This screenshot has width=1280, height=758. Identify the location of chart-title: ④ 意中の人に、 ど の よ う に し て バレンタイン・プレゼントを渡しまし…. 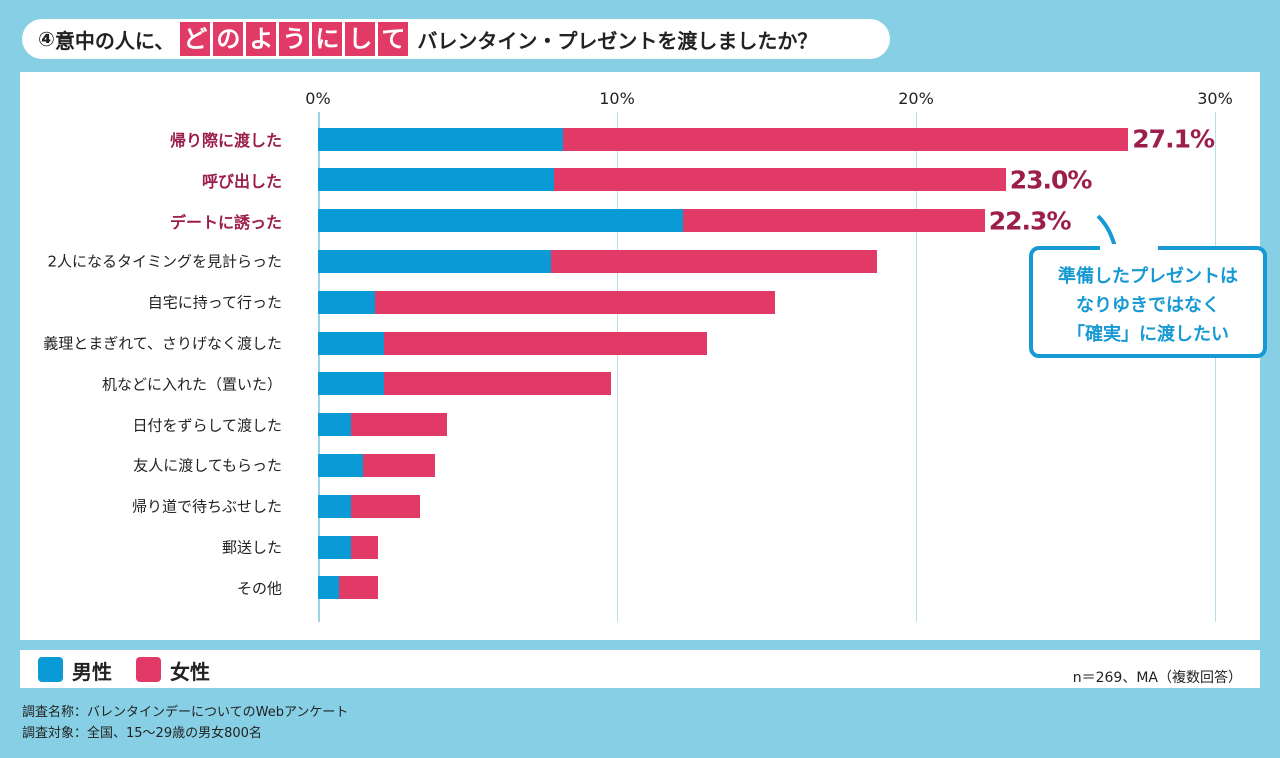
(456, 39).